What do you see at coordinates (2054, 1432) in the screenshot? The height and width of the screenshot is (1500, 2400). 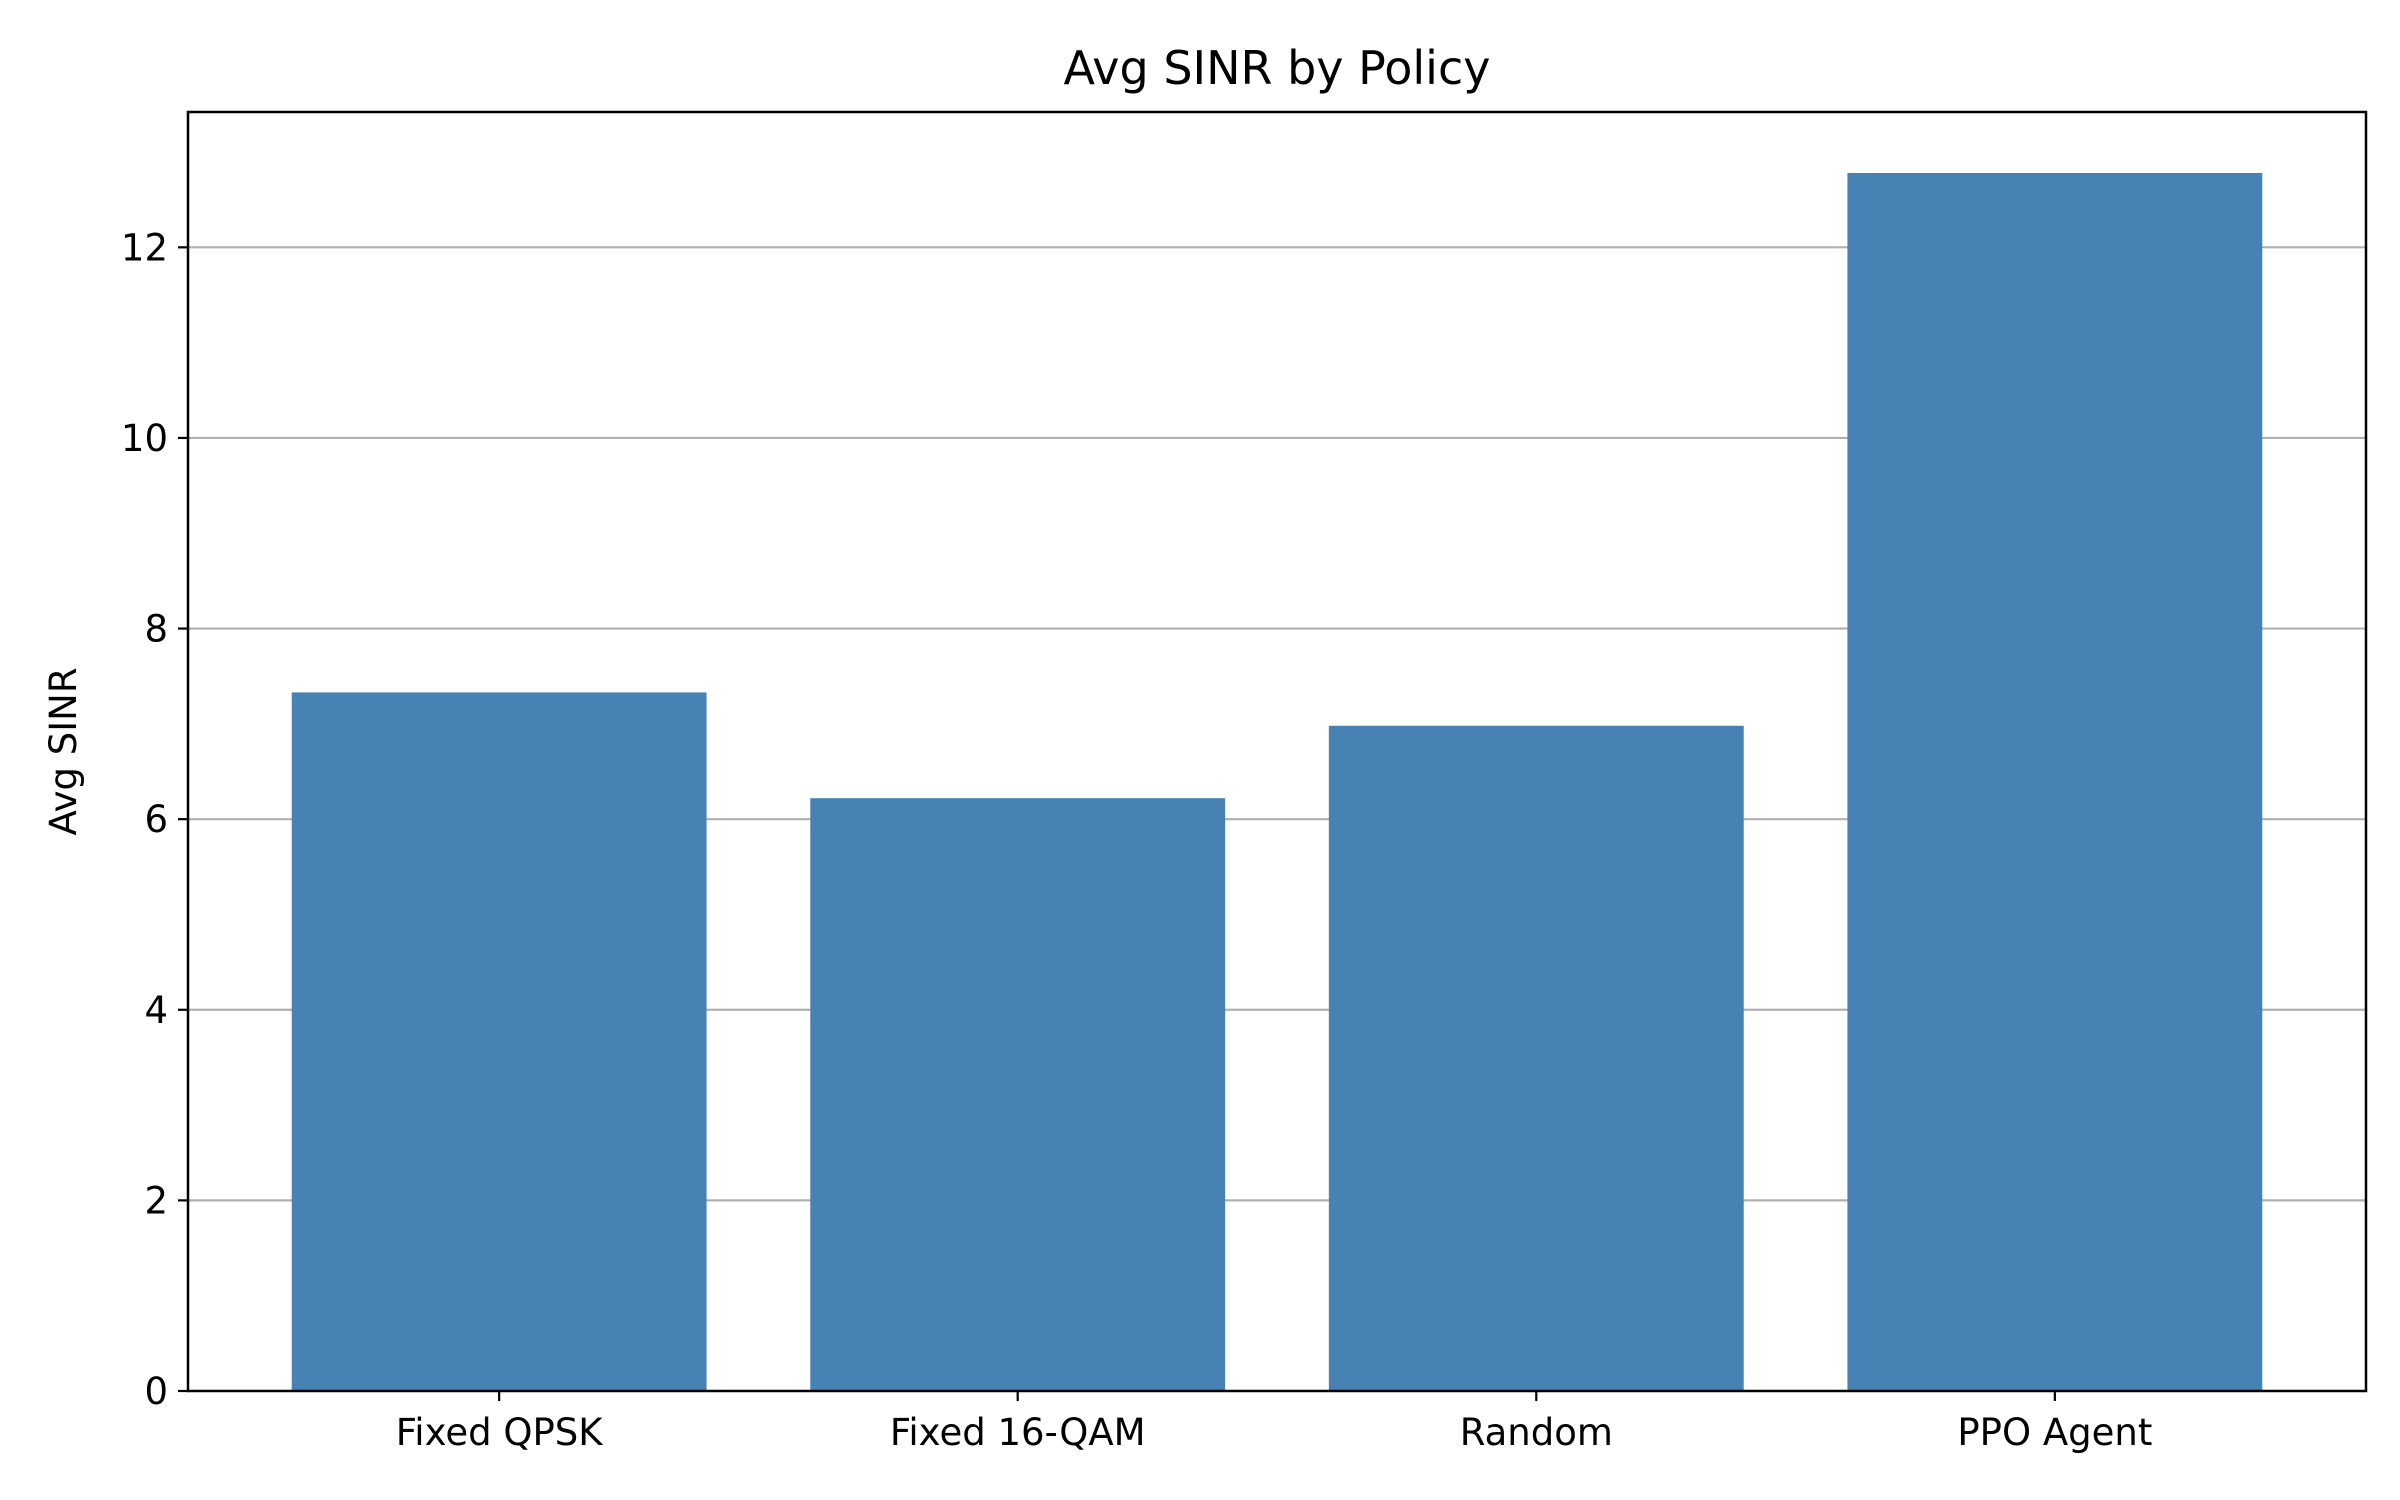 I see `x-tick-label: PPO Agent` at bounding box center [2054, 1432].